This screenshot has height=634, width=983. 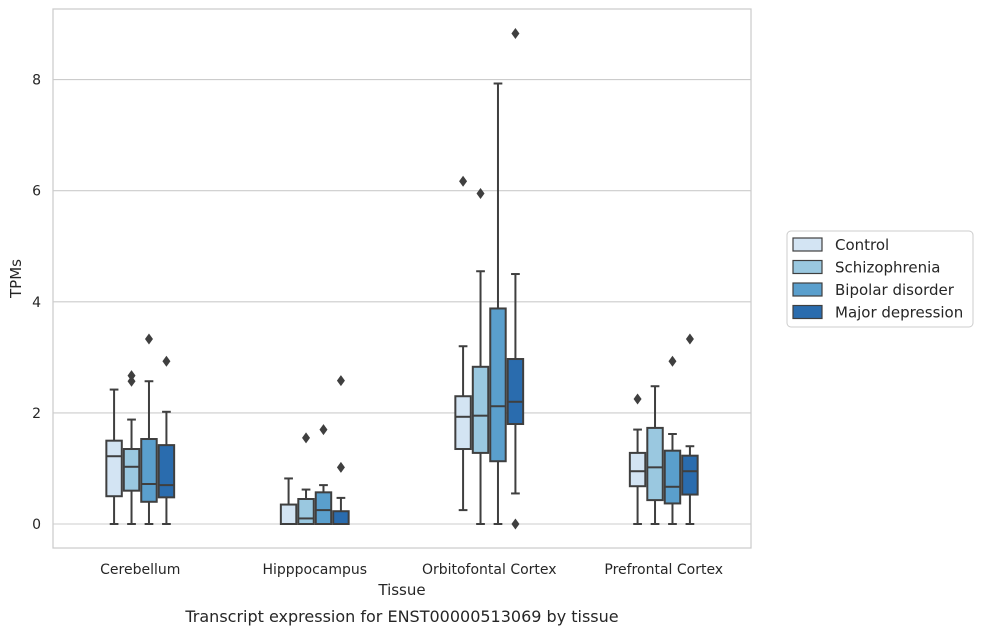 What do you see at coordinates (895, 290) in the screenshot?
I see `legend-label-2: Bipolar disorder` at bounding box center [895, 290].